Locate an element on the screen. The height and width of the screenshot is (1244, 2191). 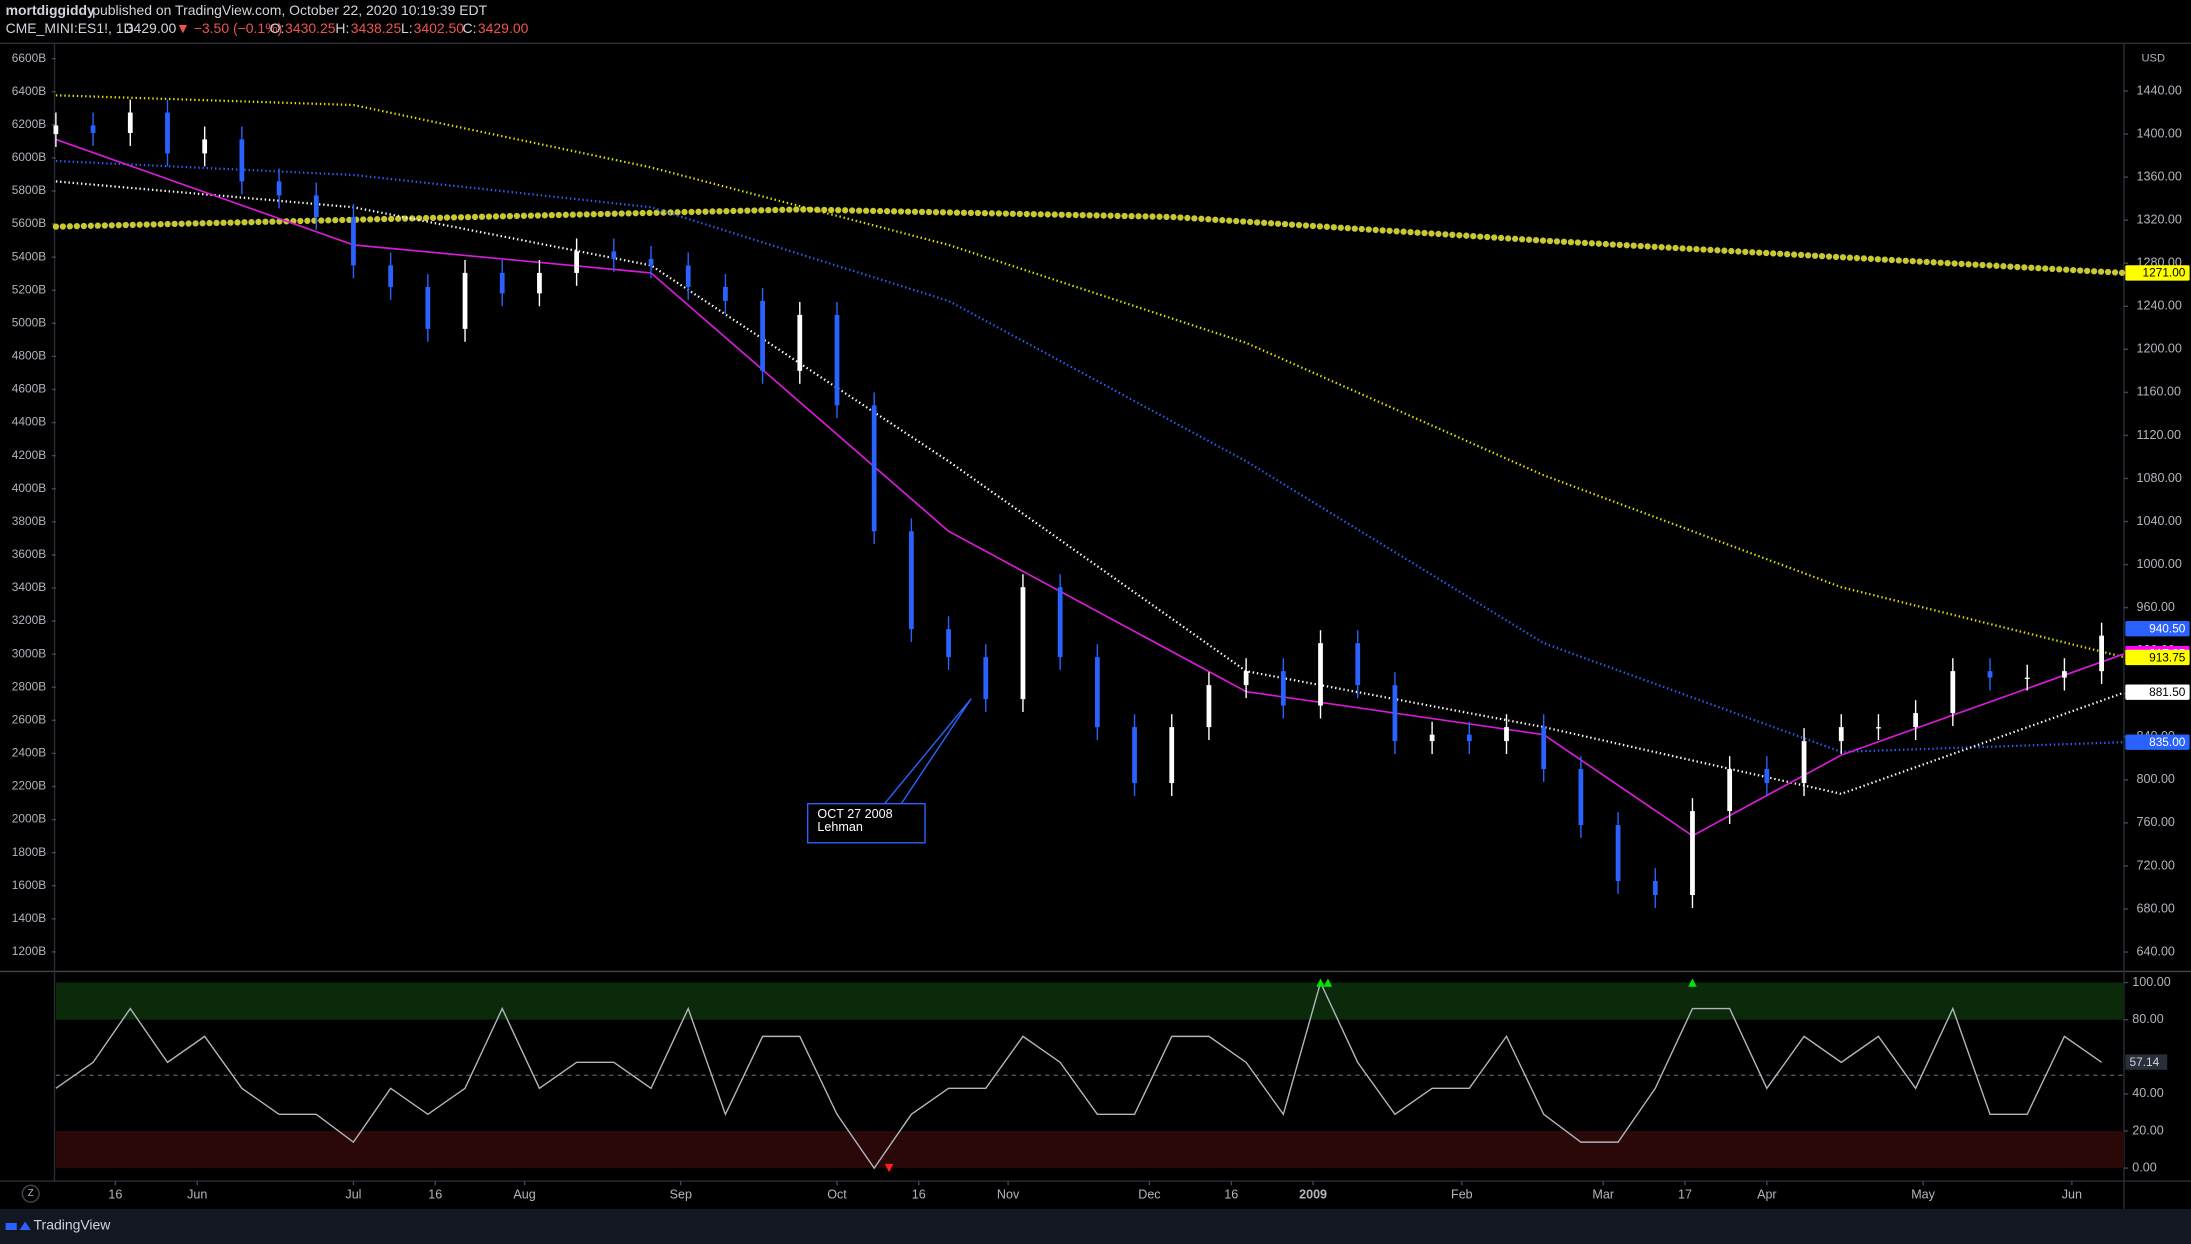
open-label: O: is located at coordinates (277, 28).